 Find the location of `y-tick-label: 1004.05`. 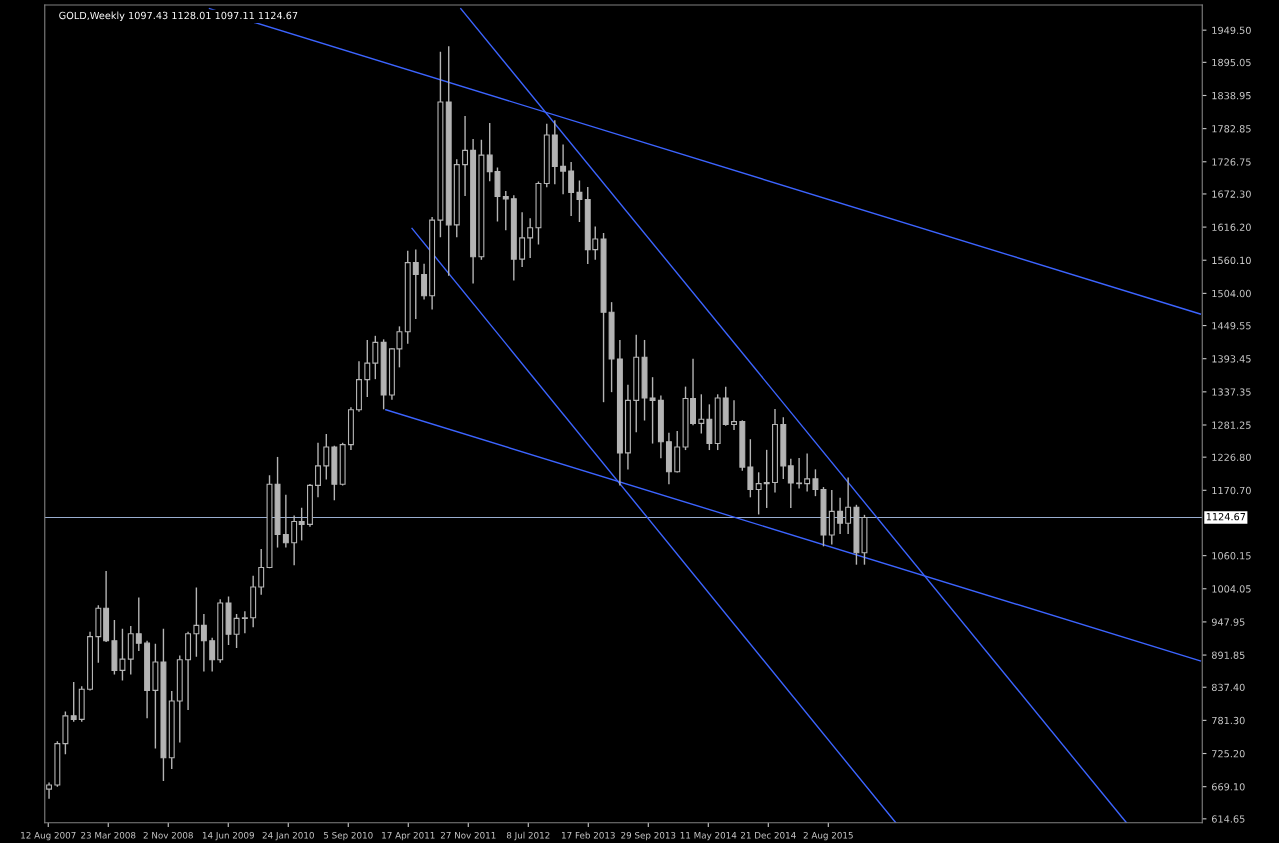

y-tick-label: 1004.05 is located at coordinates (1231, 589).